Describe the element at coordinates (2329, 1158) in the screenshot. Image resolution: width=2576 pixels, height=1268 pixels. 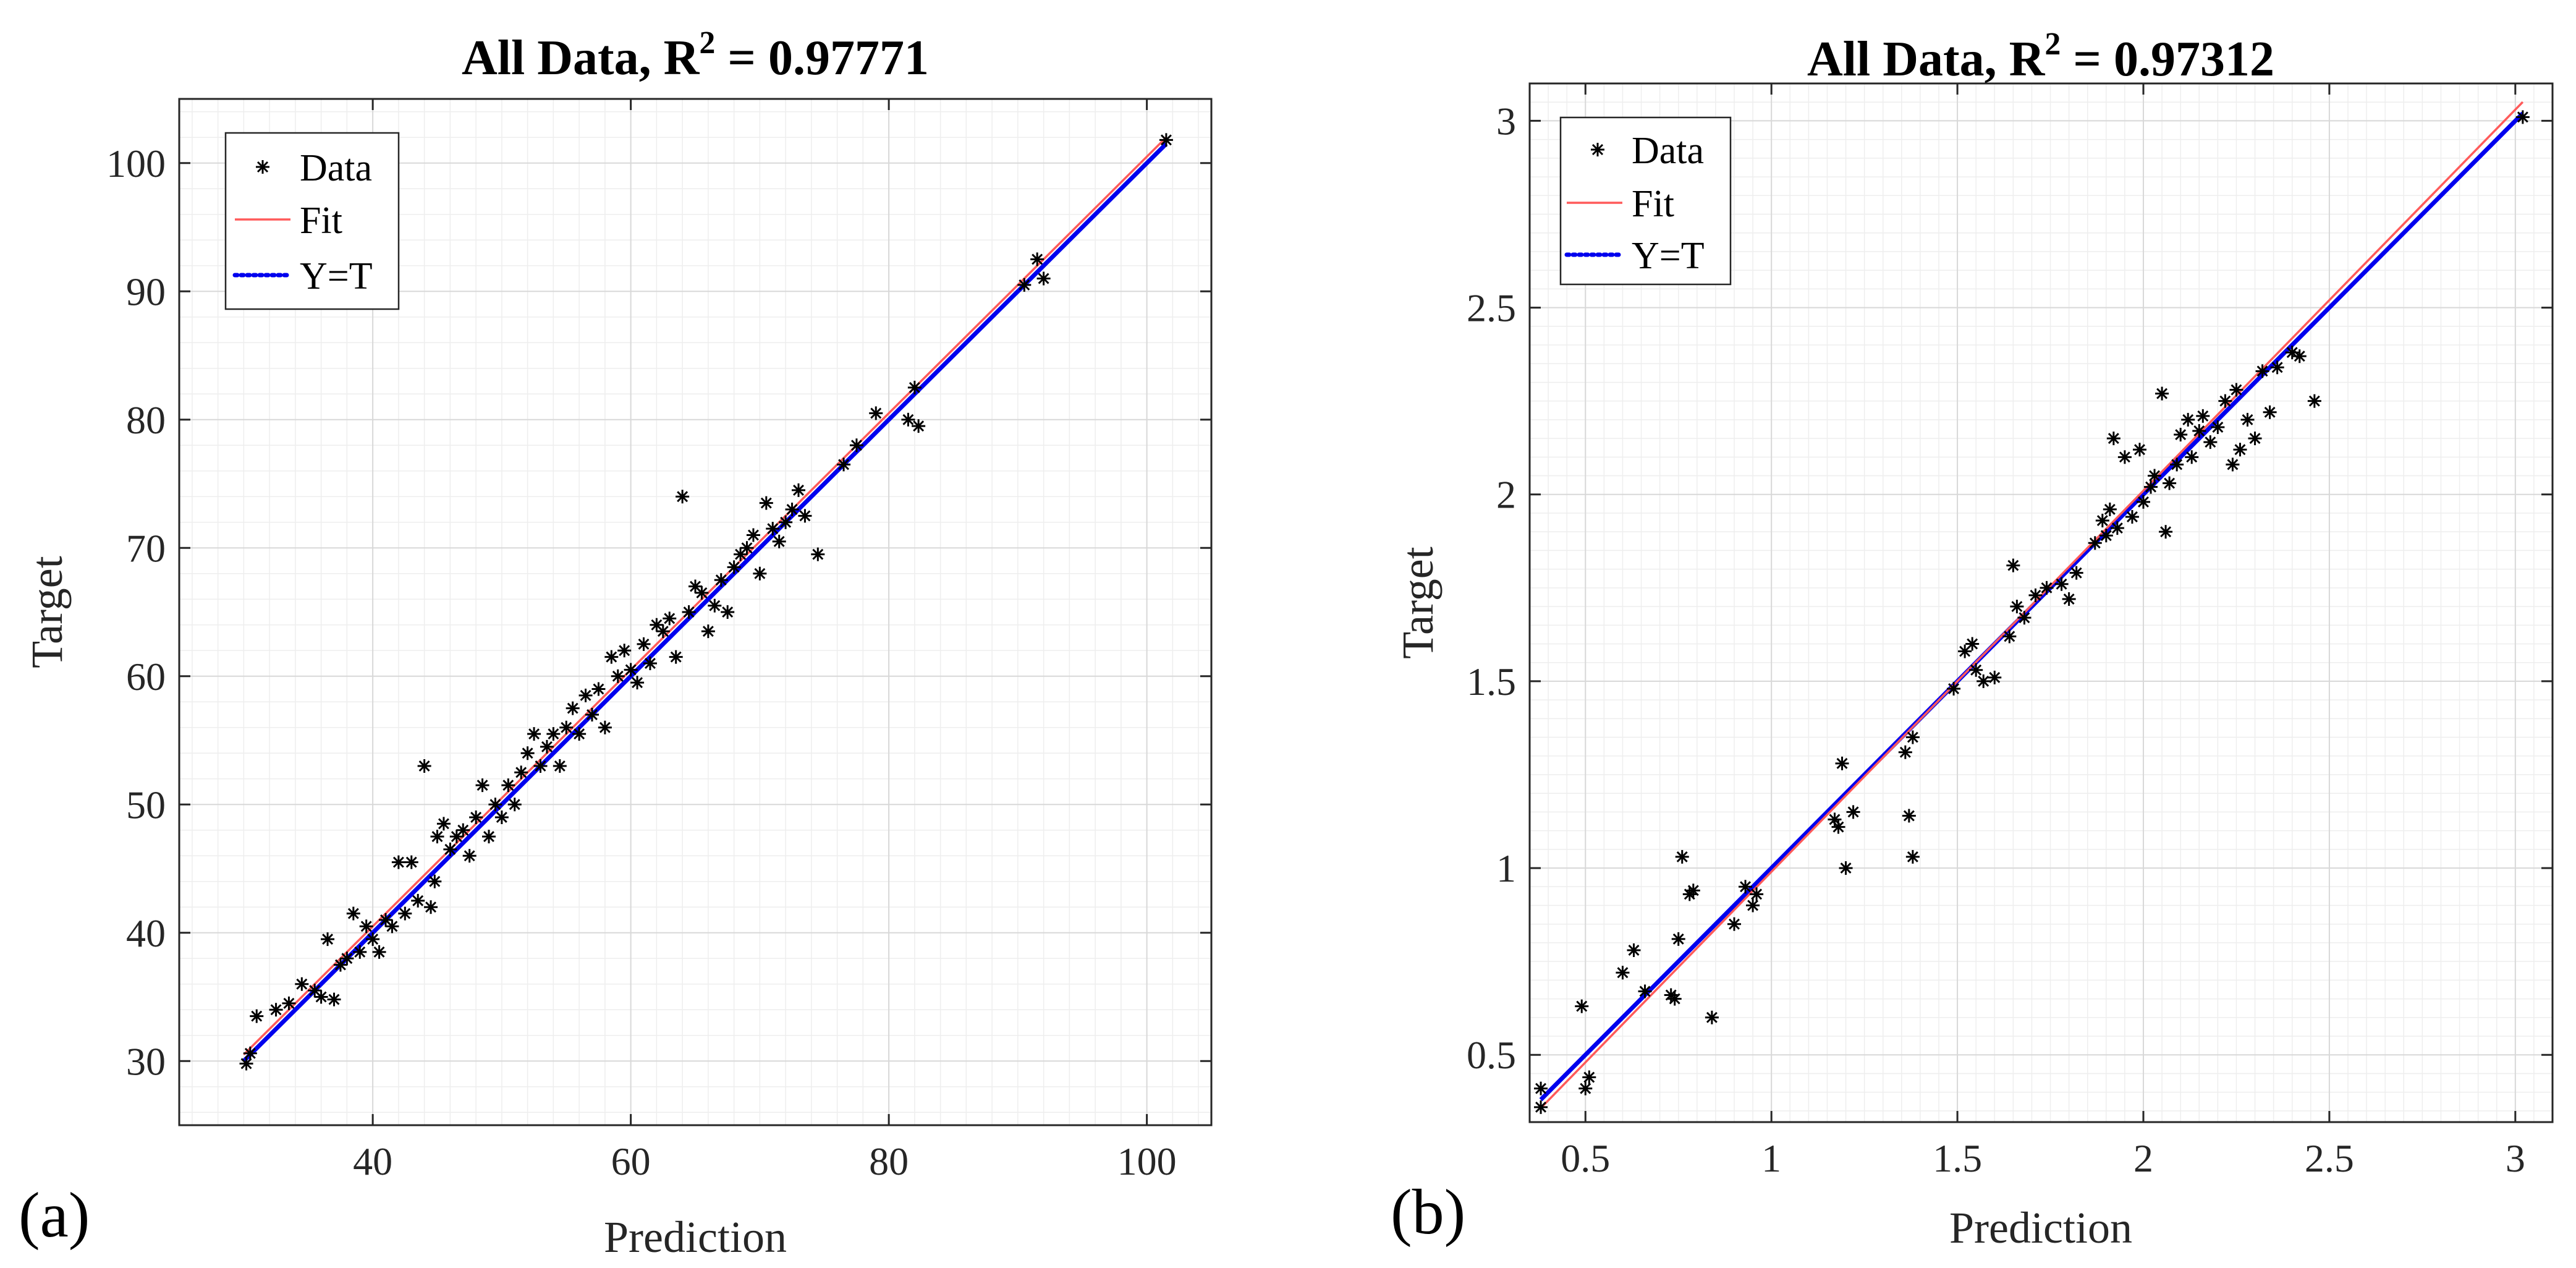
I see `x-tick-label: 2.5` at that location.